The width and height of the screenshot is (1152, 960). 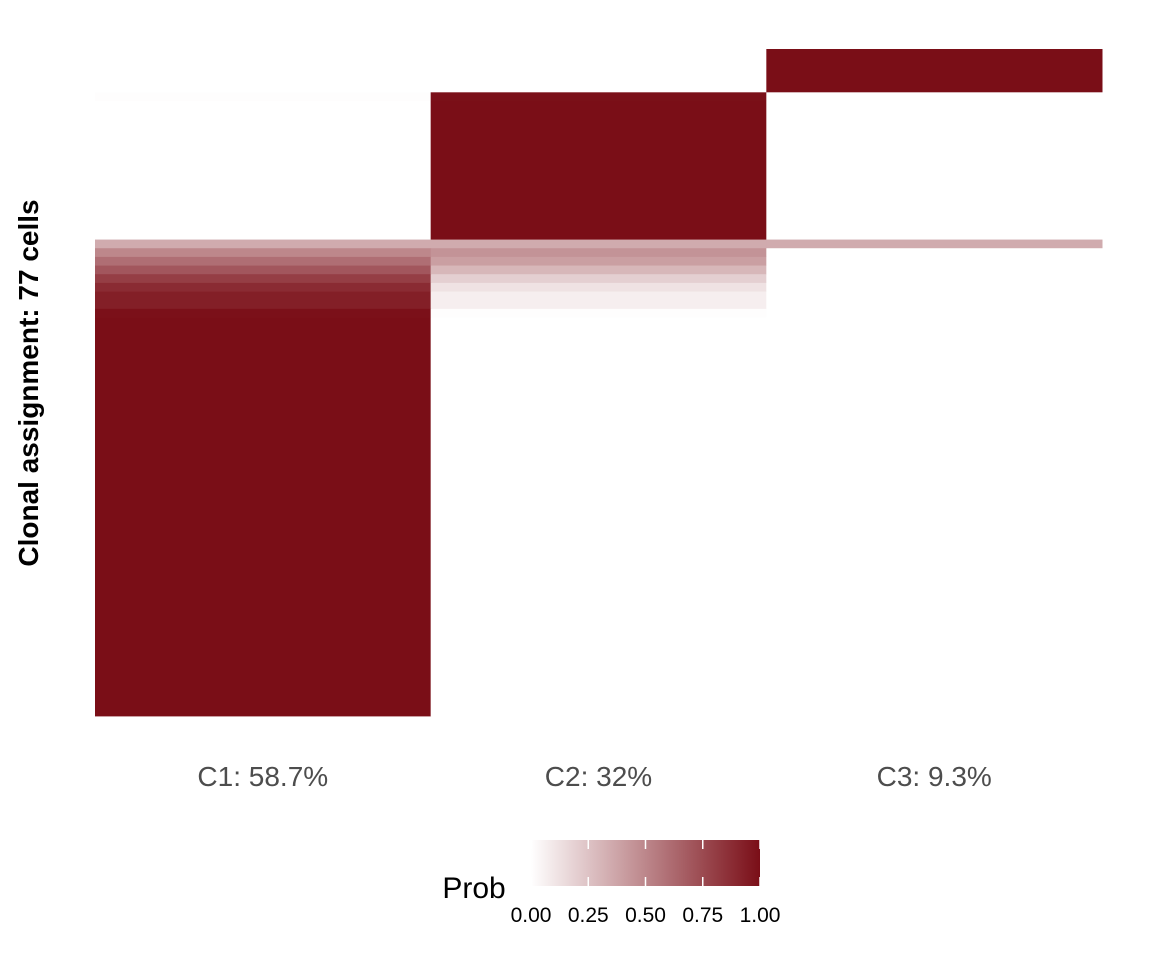 What do you see at coordinates (934, 97) in the screenshot?
I see `heatmap-cell-group1-c3` at bounding box center [934, 97].